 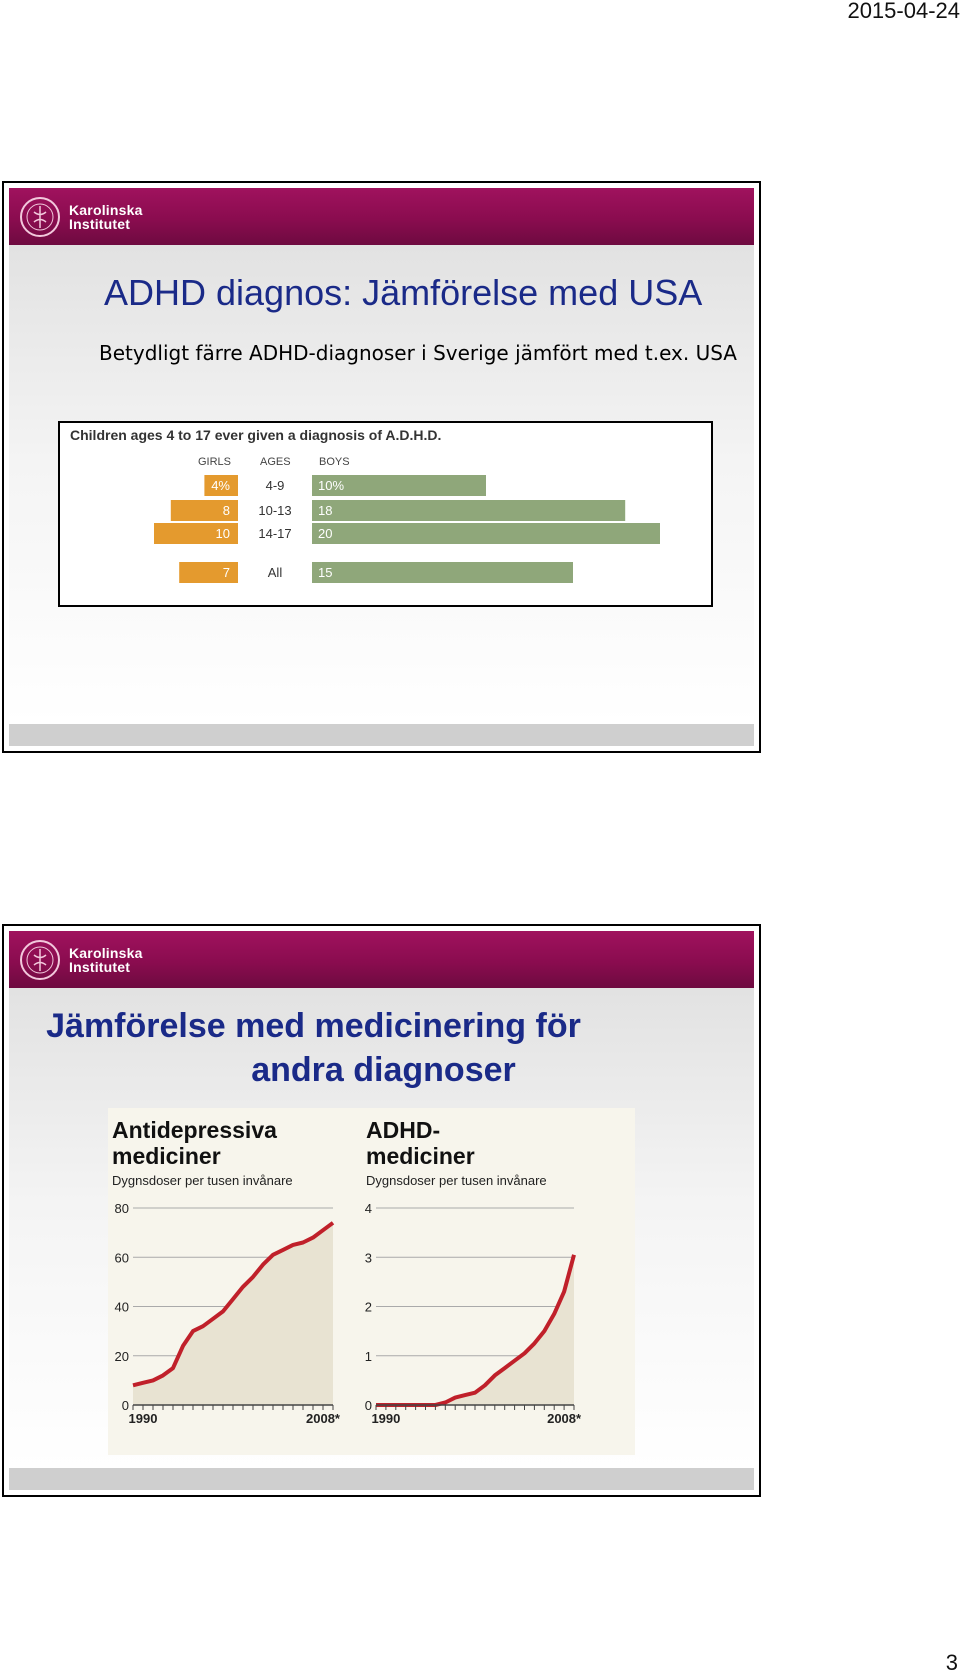 I want to click on y-tick-label: 60, so click(x=122, y=1257).